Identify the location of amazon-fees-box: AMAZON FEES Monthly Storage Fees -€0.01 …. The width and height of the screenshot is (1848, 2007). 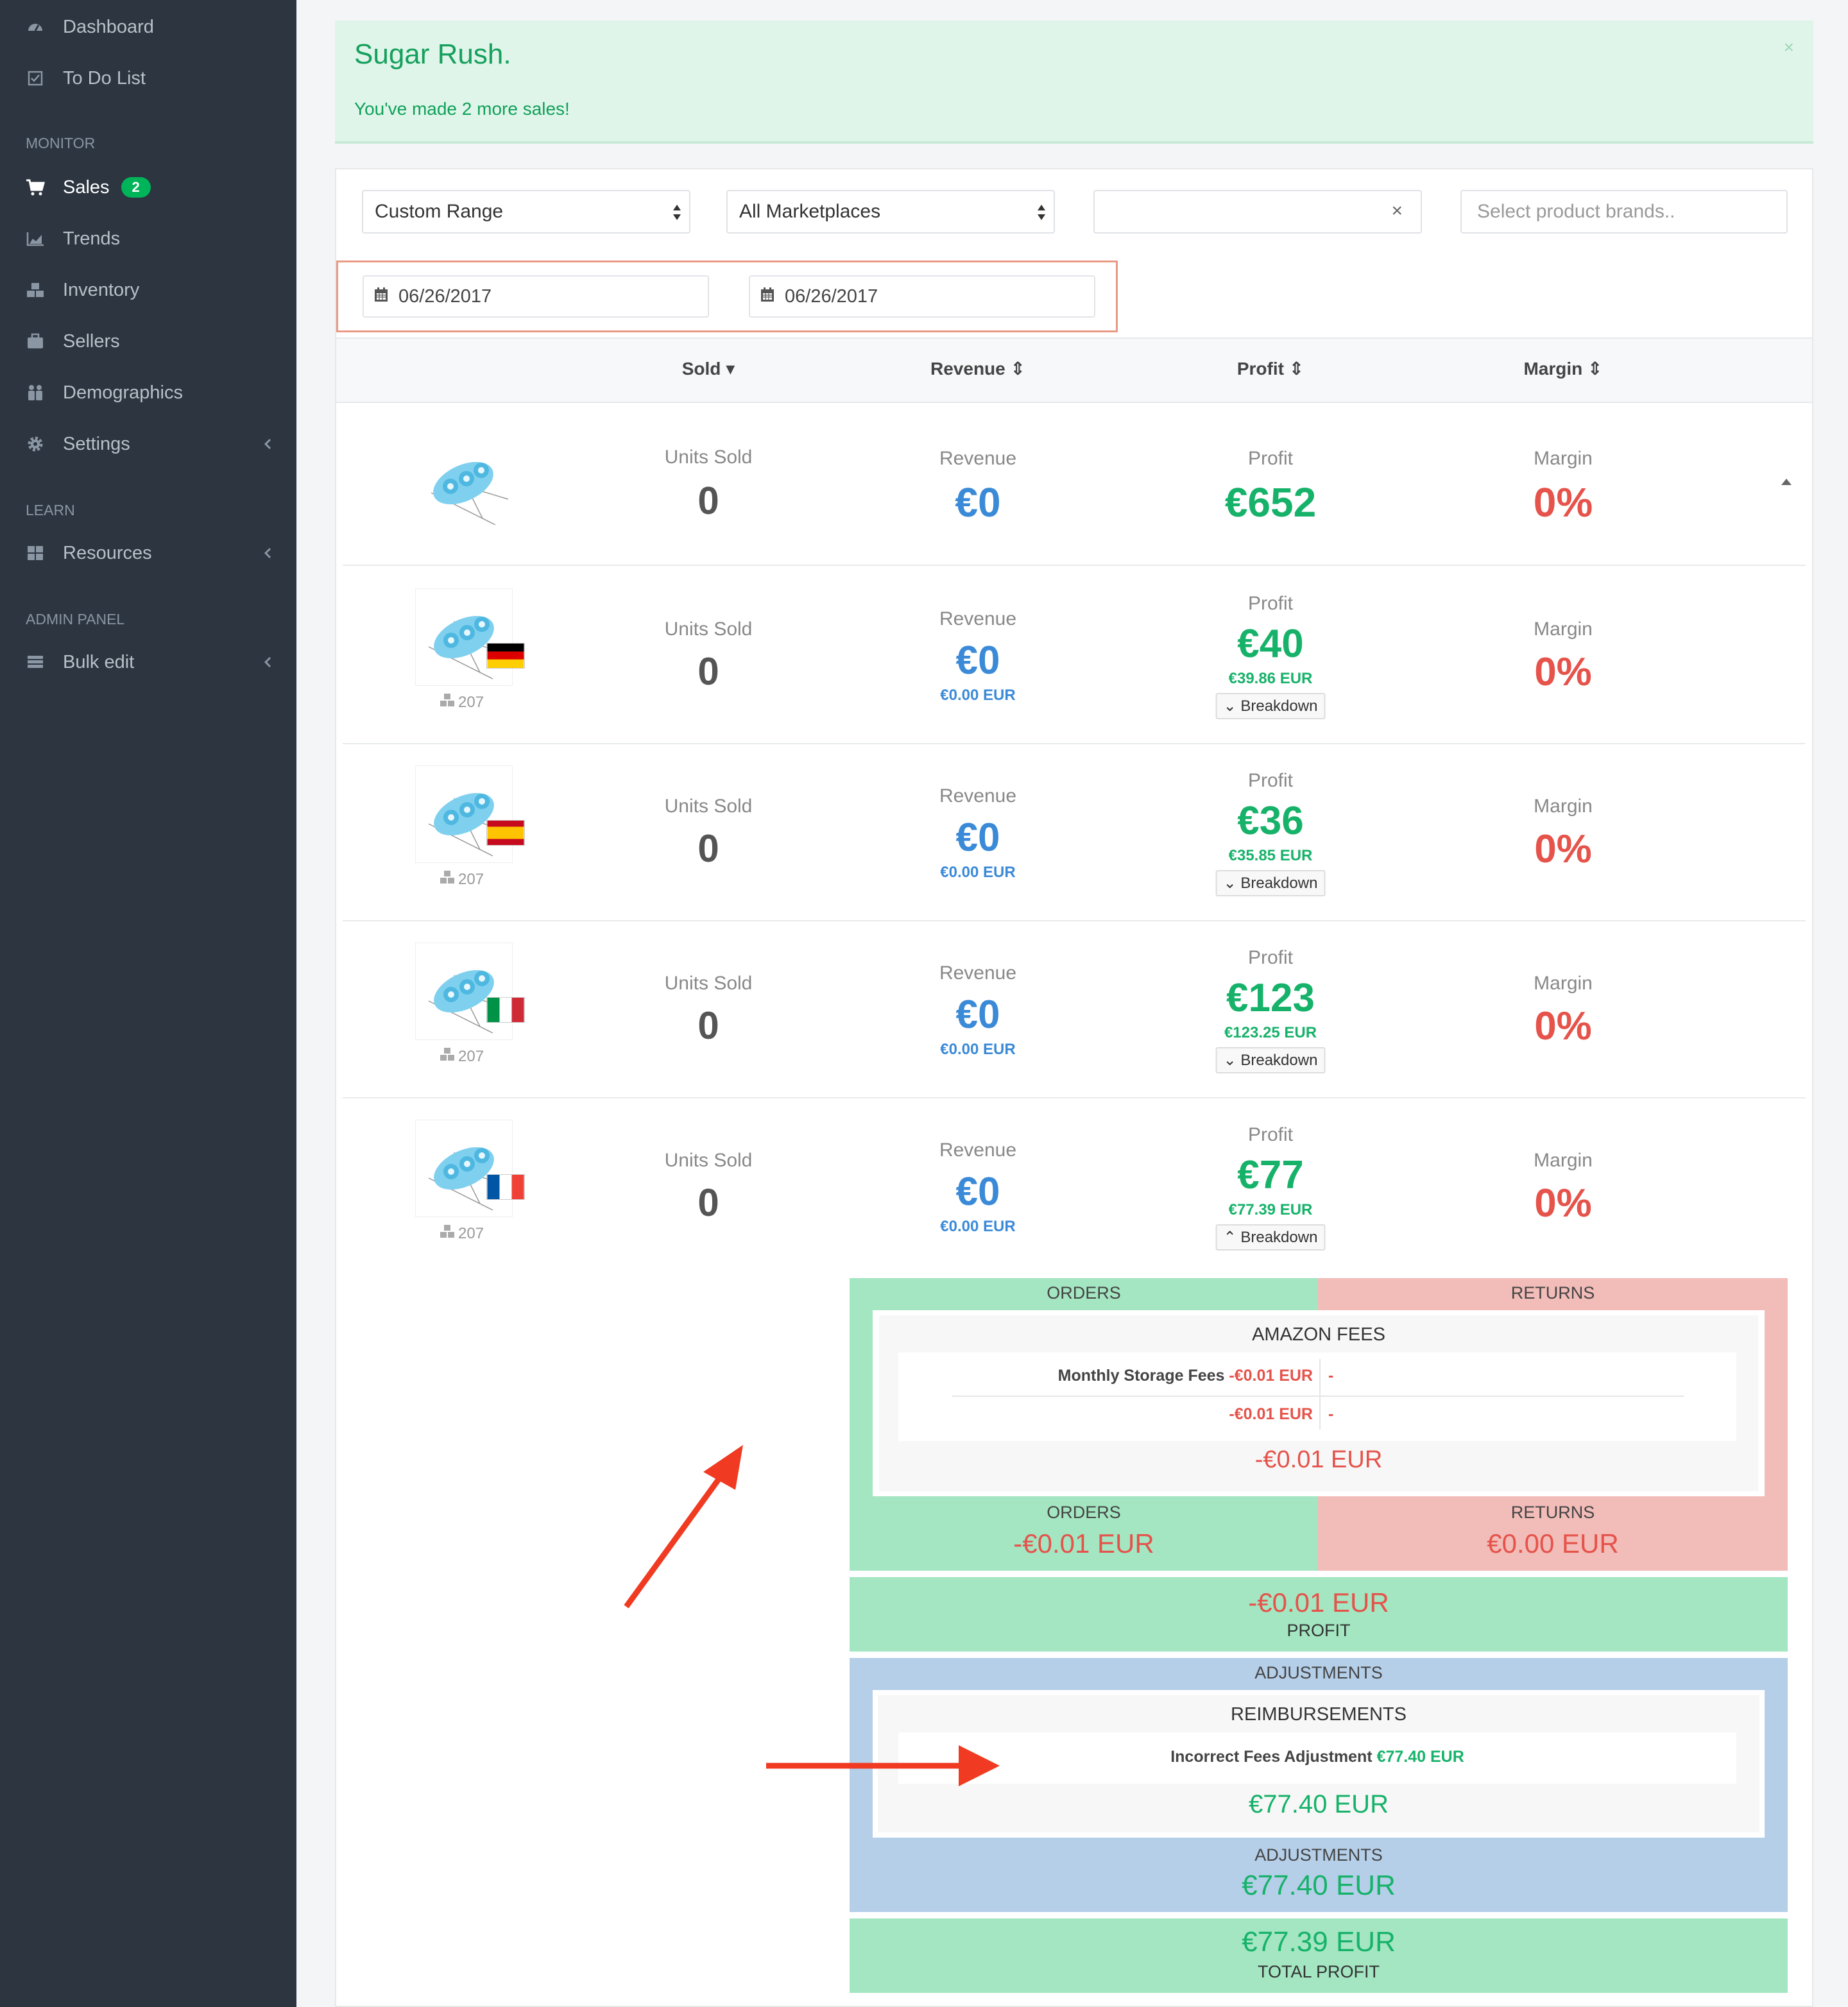
(1319, 1403).